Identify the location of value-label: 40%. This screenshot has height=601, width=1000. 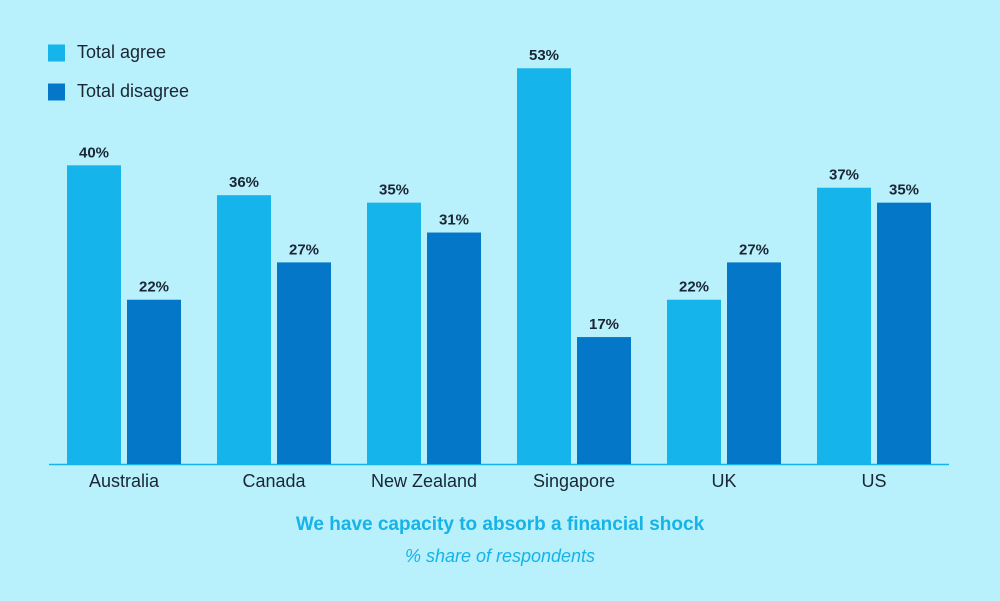
(94, 152).